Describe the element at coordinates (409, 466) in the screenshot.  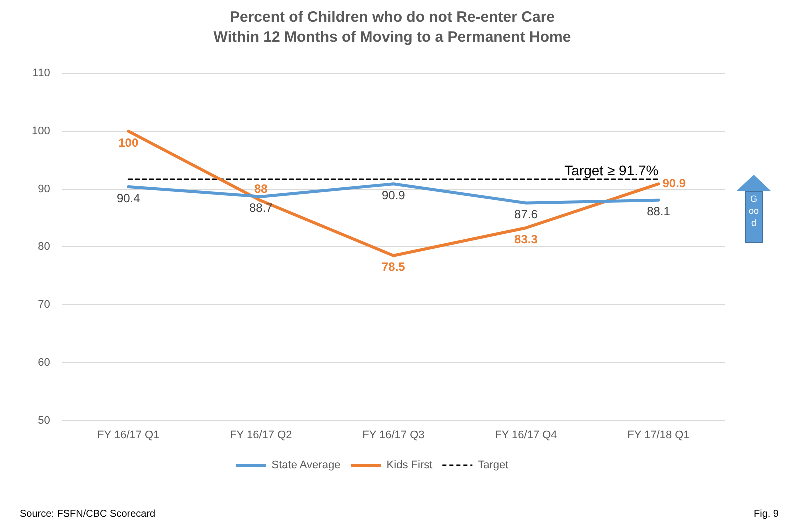
I see `legend-label: Kids First` at that location.